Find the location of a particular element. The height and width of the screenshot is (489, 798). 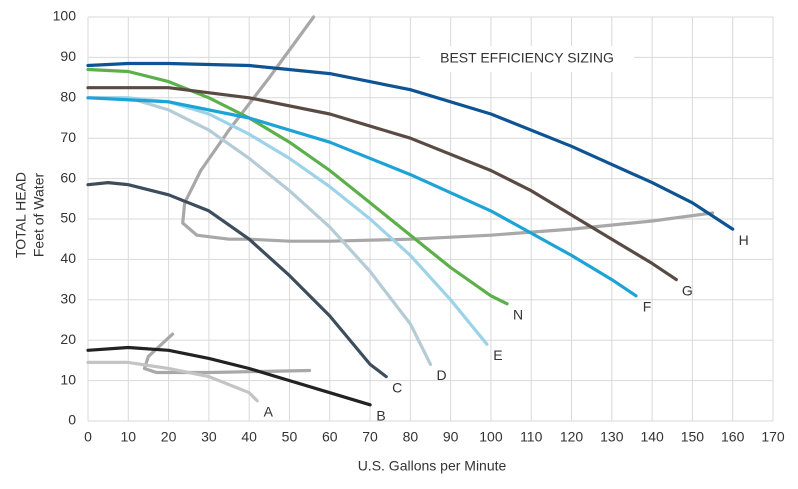

x-tick-label: 160 is located at coordinates (733, 437).